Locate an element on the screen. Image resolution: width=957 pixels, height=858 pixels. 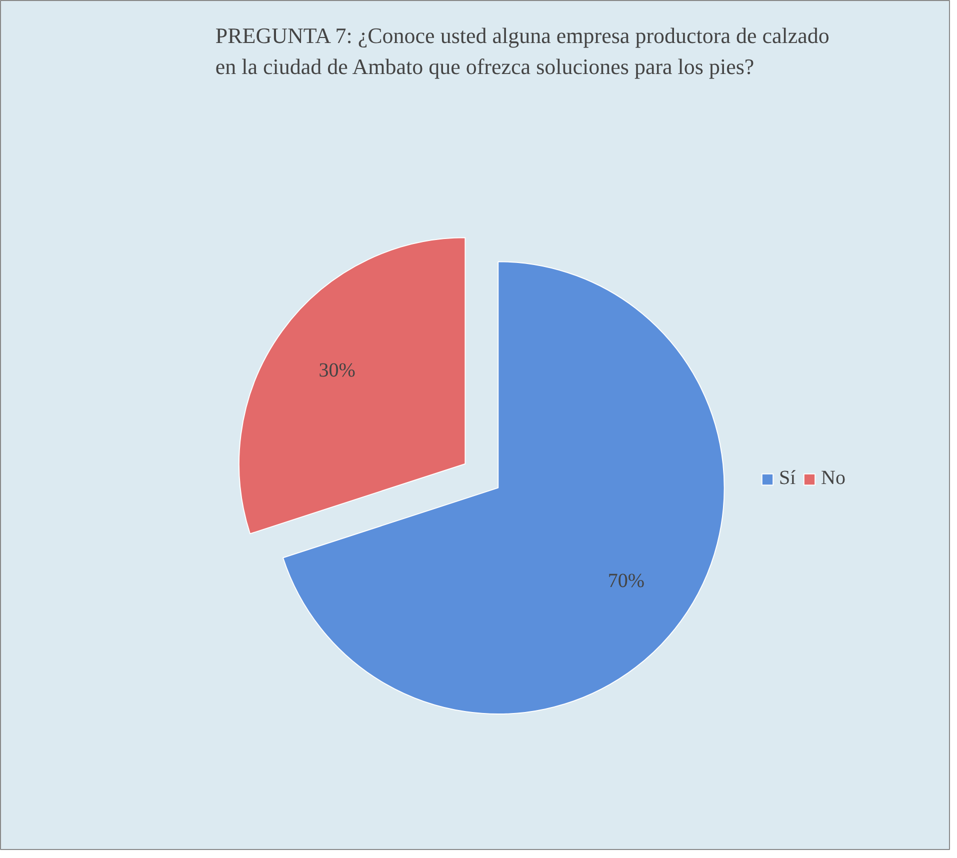
chart-title: PREGUNTA 7: ¿Conoce usted alguna empresa productora de calzado en la ciudad de Ambato que ofrezca soluciones para los pies? is located at coordinates (522, 51).